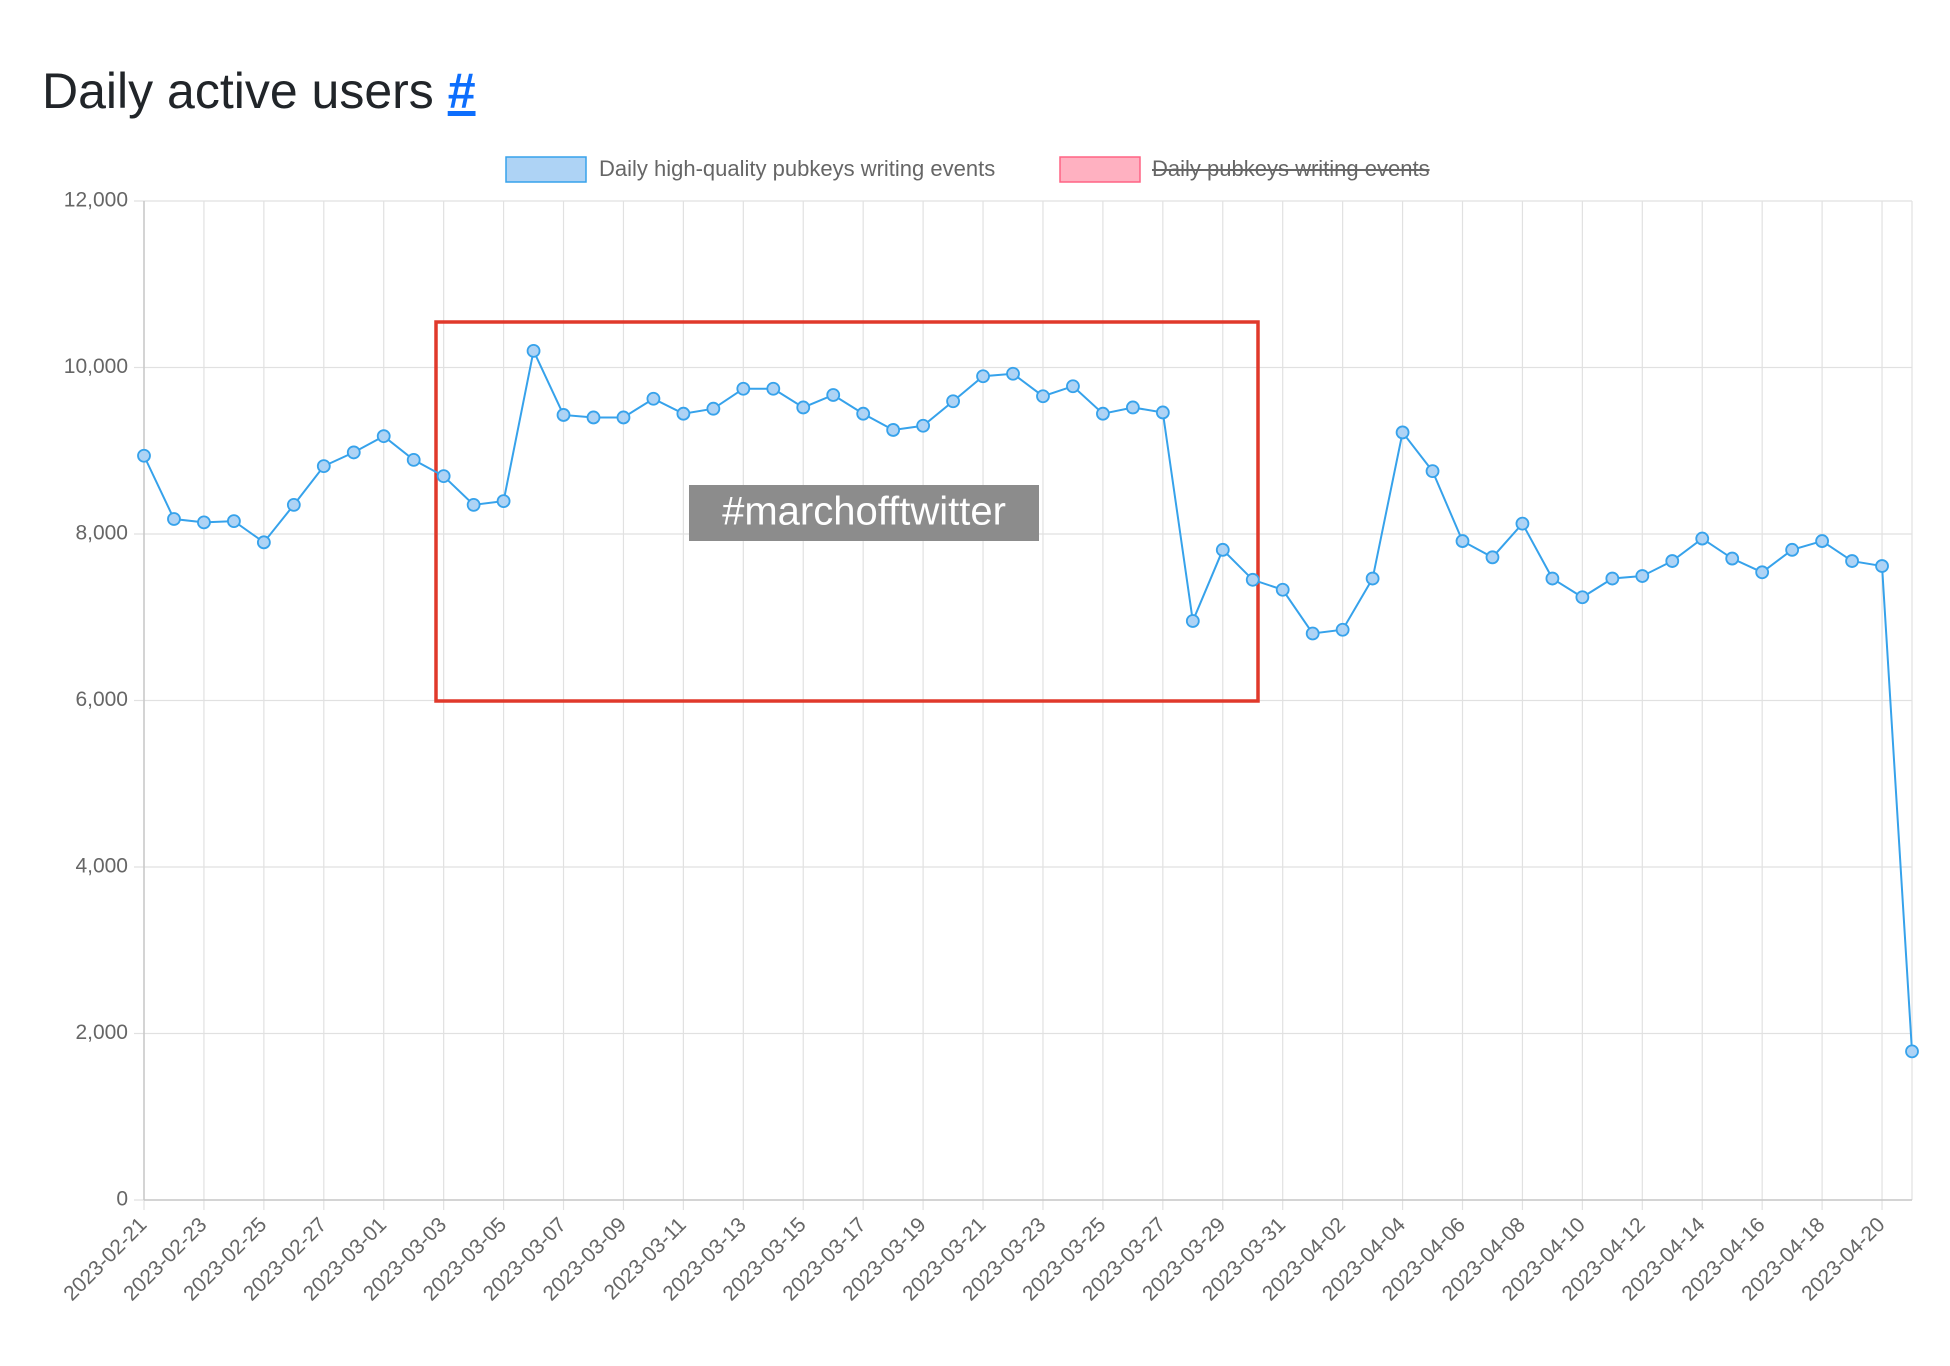  I want to click on title-anchor-link: #, so click(462, 91).